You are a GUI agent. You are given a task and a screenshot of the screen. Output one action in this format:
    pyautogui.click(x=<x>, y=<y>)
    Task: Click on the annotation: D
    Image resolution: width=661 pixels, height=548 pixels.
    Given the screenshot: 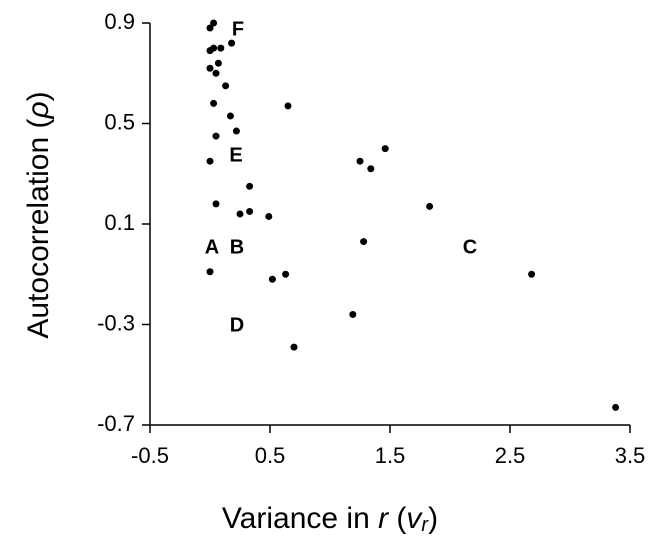 What is the action you would take?
    pyautogui.click(x=237, y=325)
    